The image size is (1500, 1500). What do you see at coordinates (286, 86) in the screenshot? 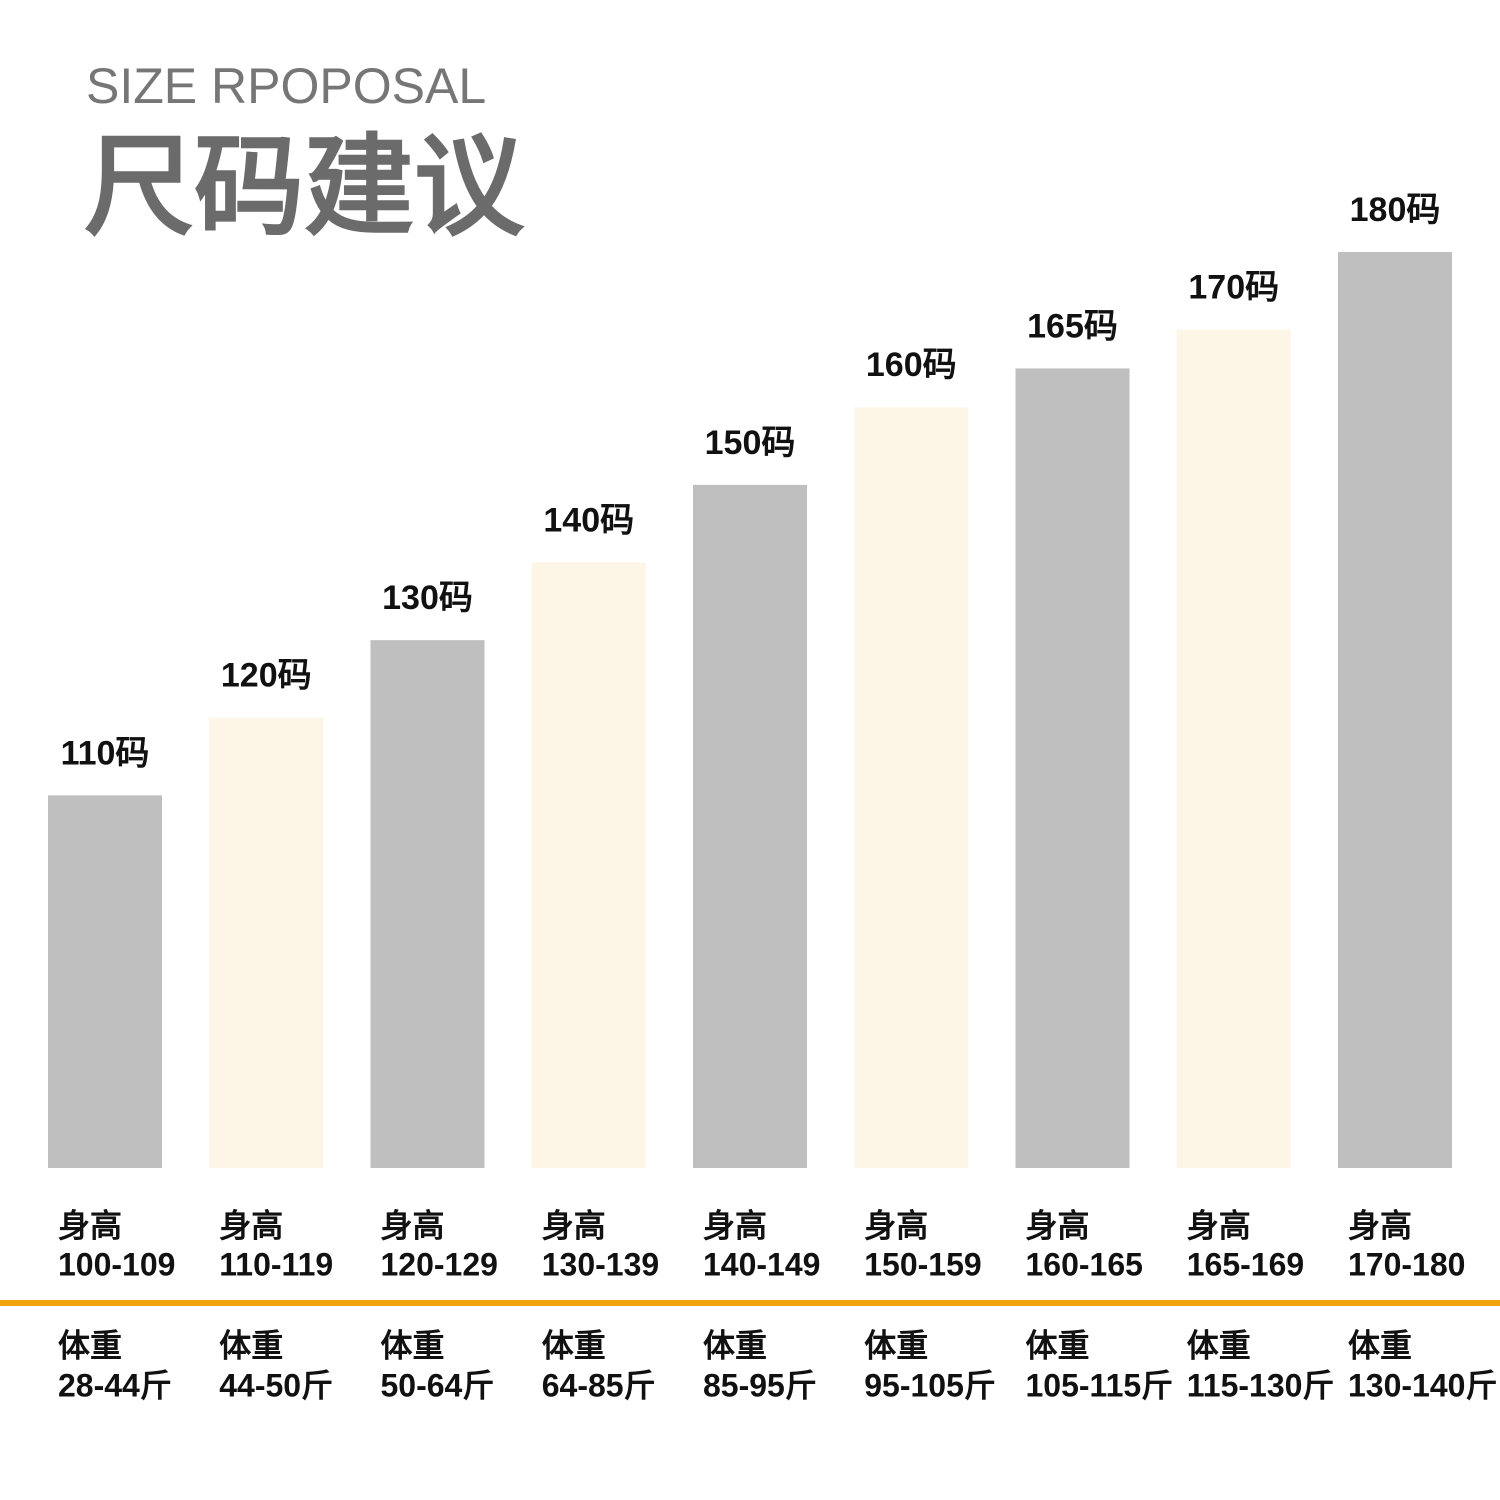
I see `chart-subtitle: SIZE RPOPOSAL` at bounding box center [286, 86].